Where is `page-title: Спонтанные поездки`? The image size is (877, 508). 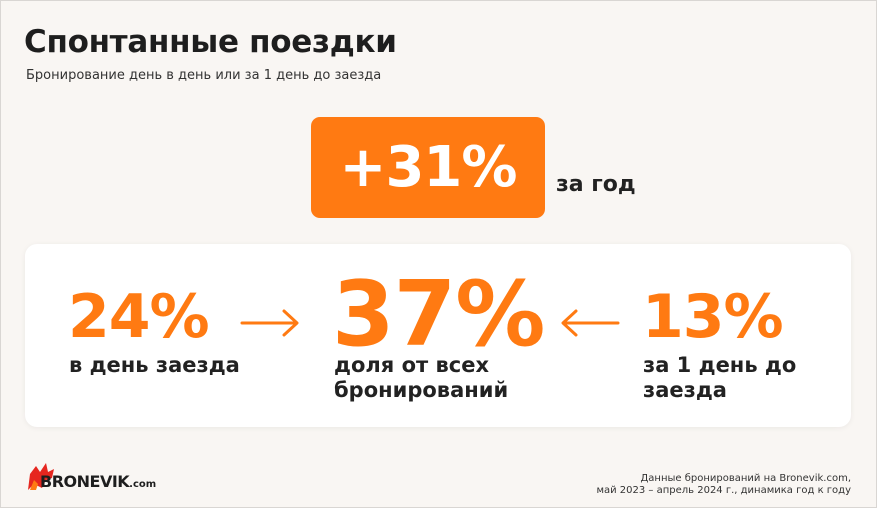 page-title: Спонтанные поездки is located at coordinates (210, 42).